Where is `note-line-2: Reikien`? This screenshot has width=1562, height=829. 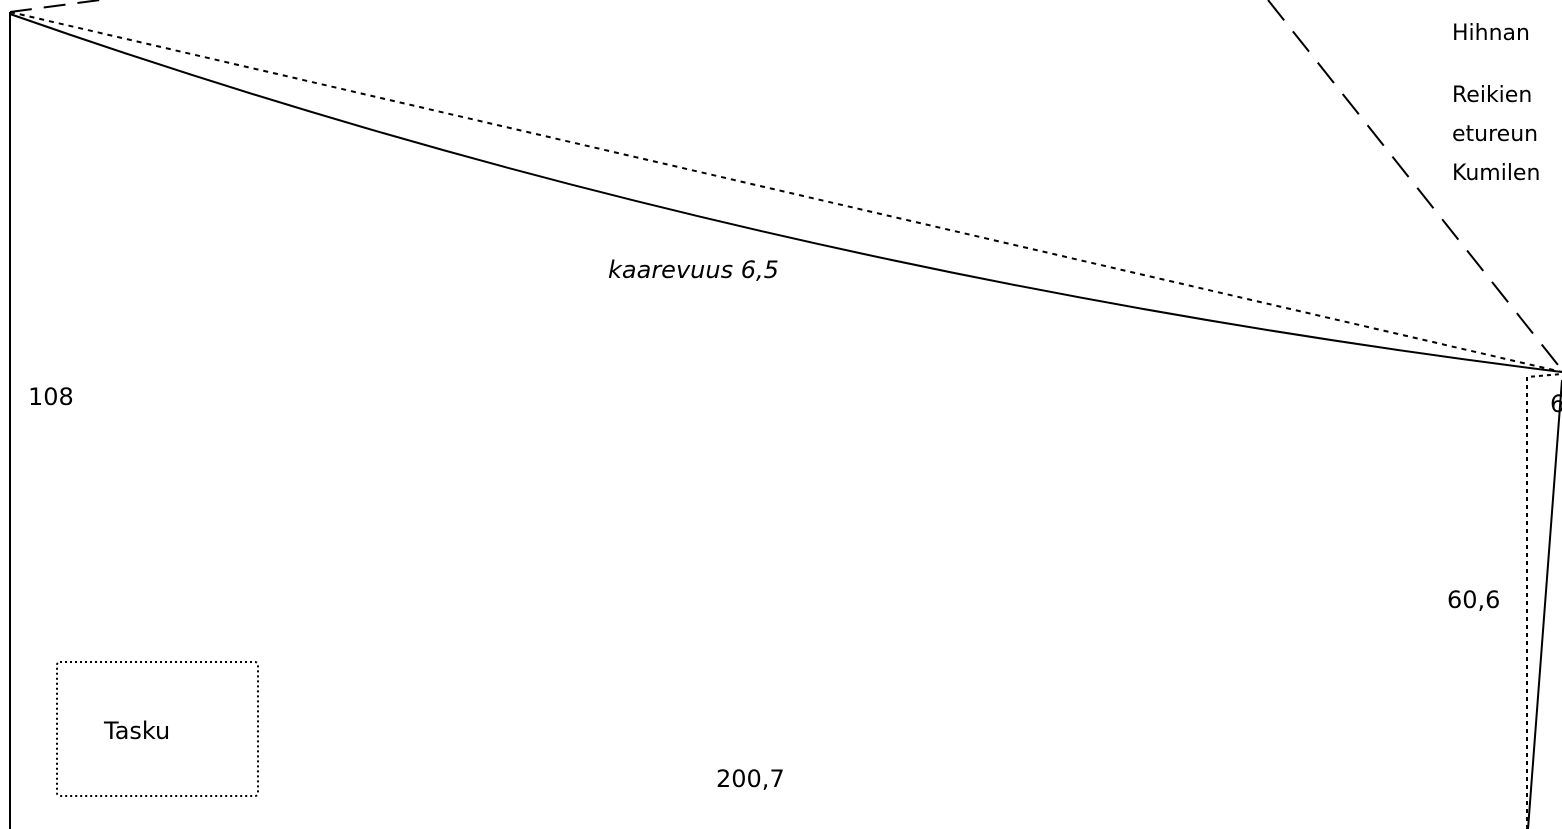
note-line-2: Reikien is located at coordinates (1492, 95).